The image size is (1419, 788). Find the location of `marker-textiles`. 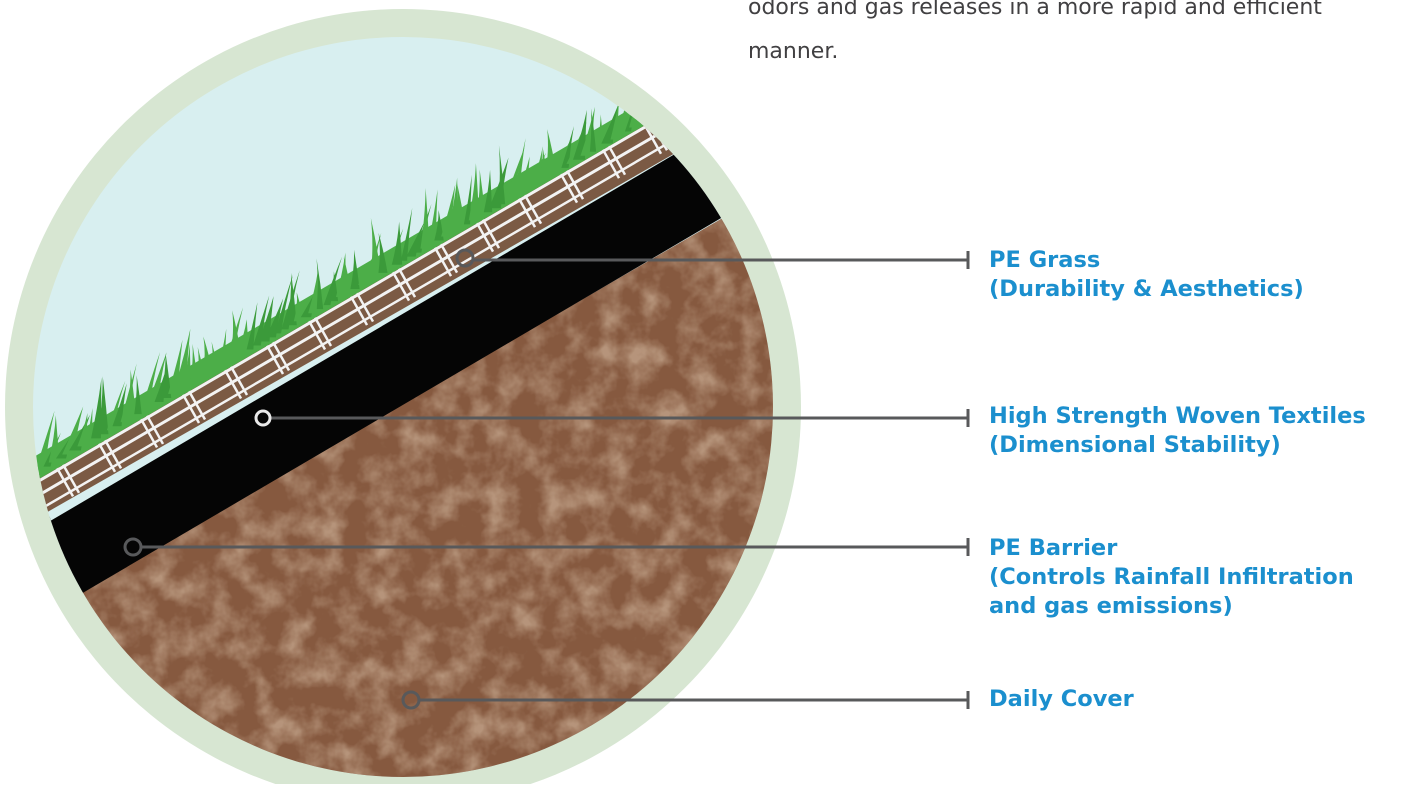

marker-textiles is located at coordinates (263, 418).